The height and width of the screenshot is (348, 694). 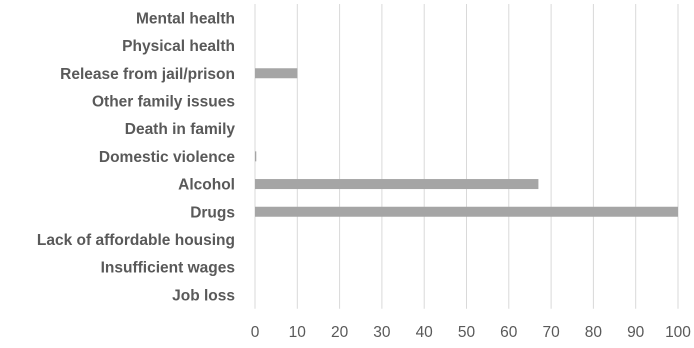 What do you see at coordinates (180, 129) in the screenshot?
I see `category-label-death-in-family: Death in family` at bounding box center [180, 129].